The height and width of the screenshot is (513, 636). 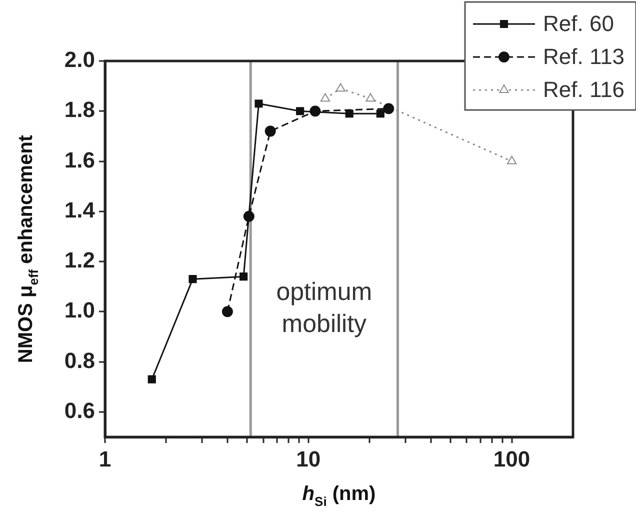 I want to click on y-tick-label: 0.6, so click(x=79, y=410).